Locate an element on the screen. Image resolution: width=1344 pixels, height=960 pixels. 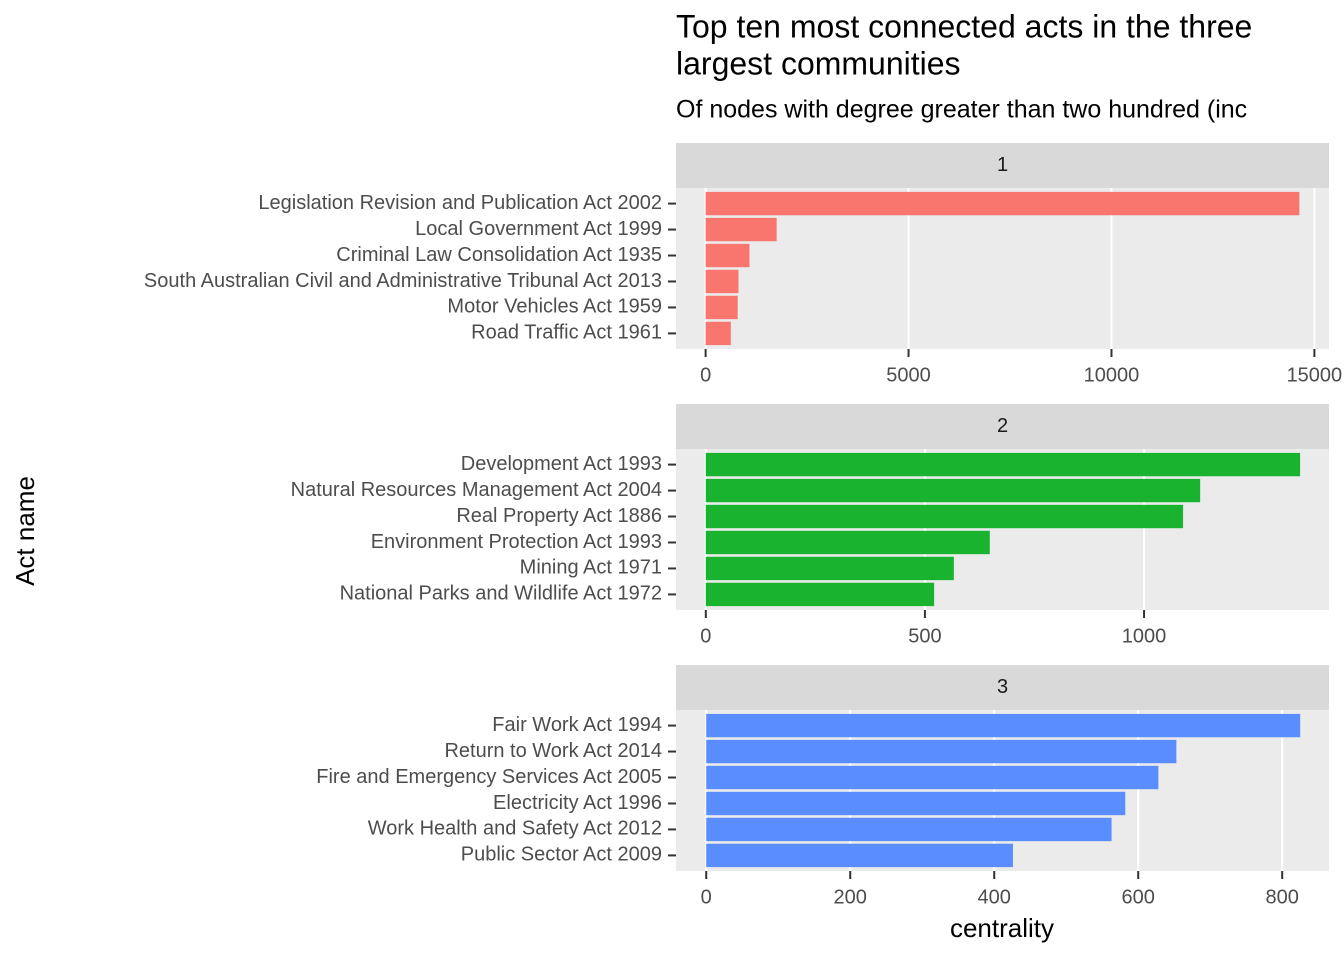
facet-label: 3 is located at coordinates (1002, 687).